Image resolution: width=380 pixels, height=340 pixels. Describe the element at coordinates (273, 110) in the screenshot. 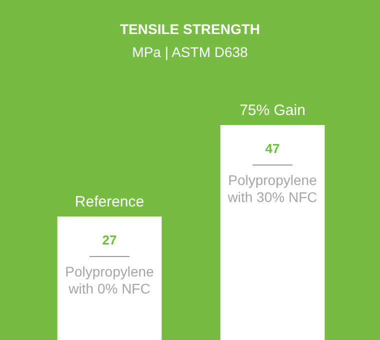

I see `annotation: 75% Gain` at that location.